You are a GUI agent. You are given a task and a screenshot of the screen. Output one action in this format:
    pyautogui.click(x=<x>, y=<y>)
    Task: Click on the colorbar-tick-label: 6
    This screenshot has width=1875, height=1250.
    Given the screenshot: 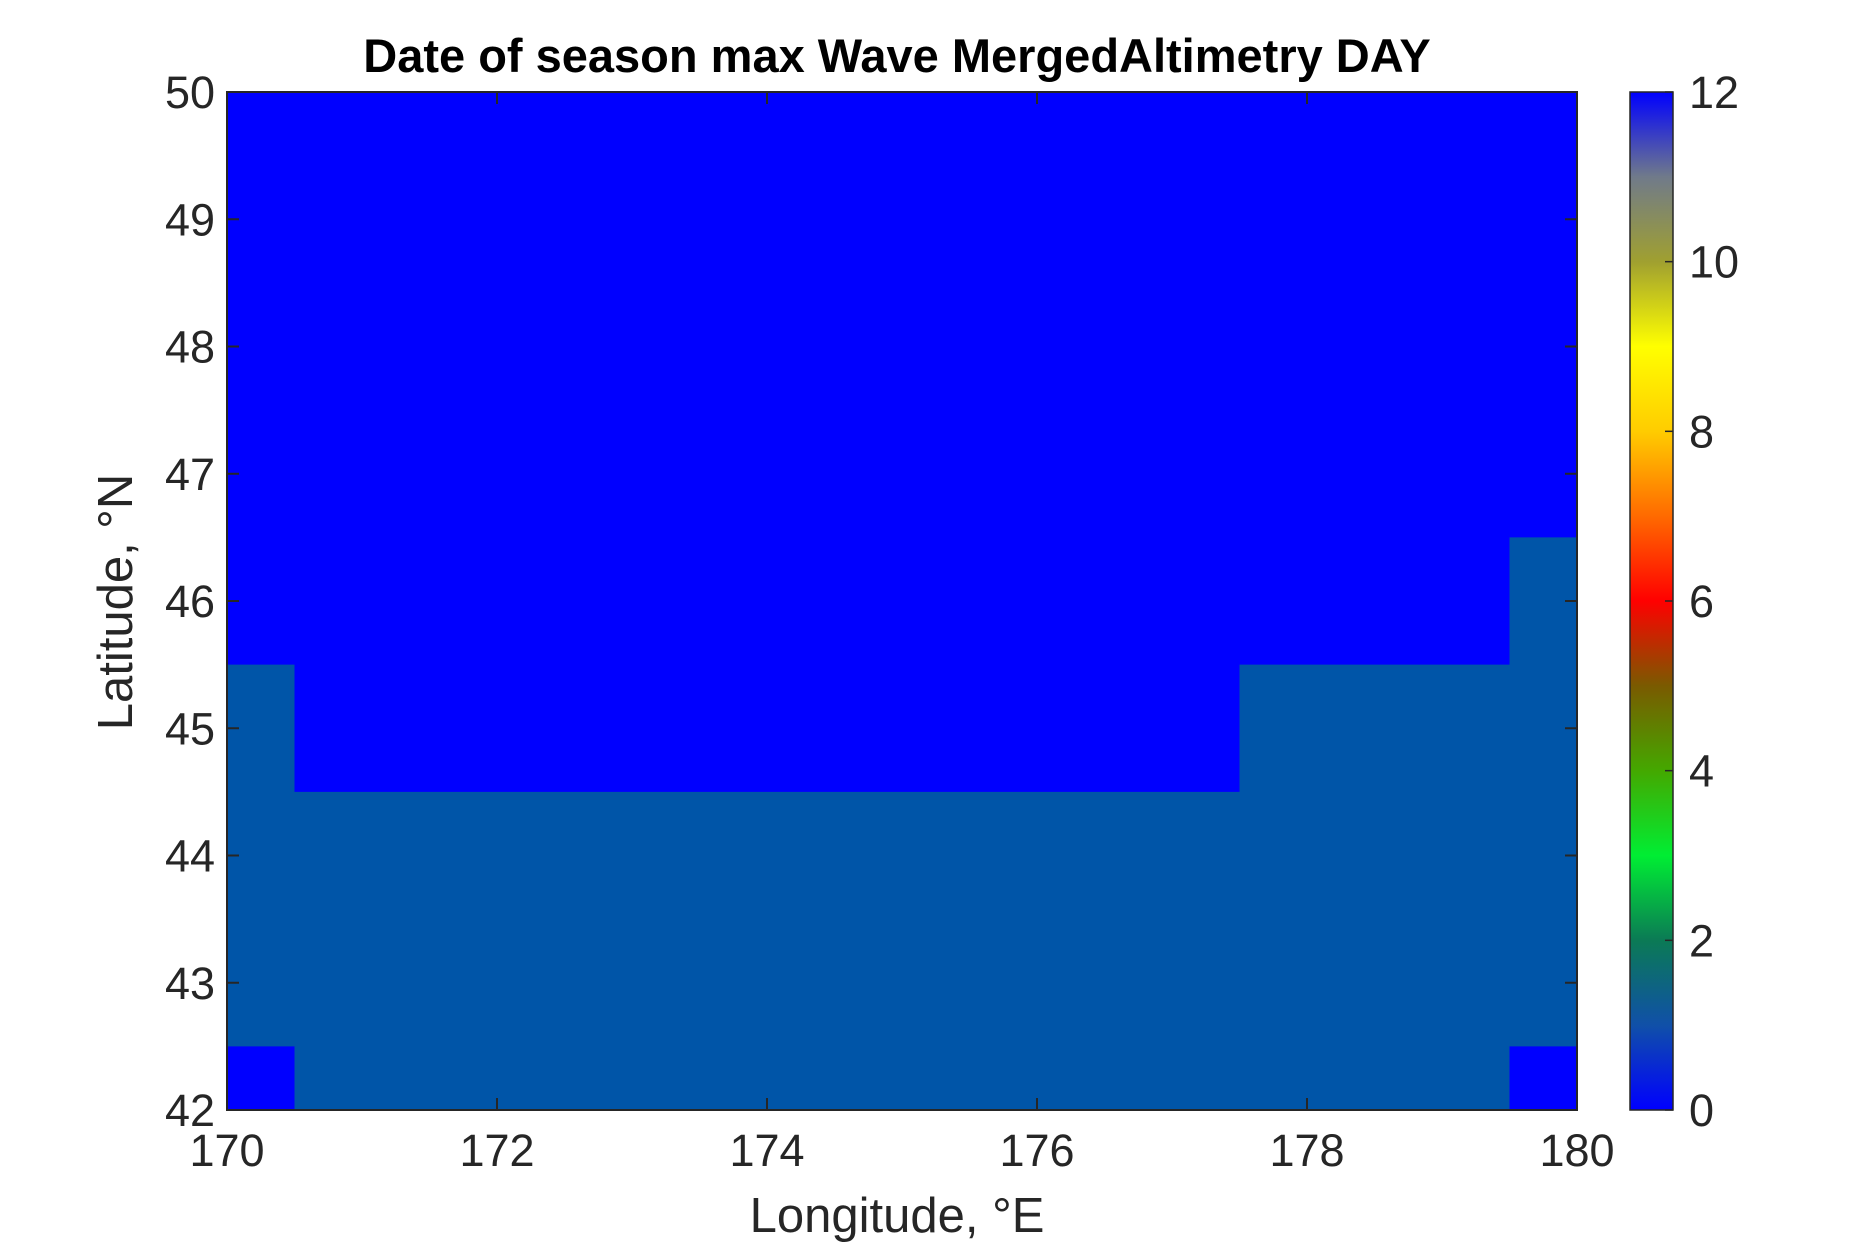 What is the action you would take?
    pyautogui.click(x=1701, y=601)
    